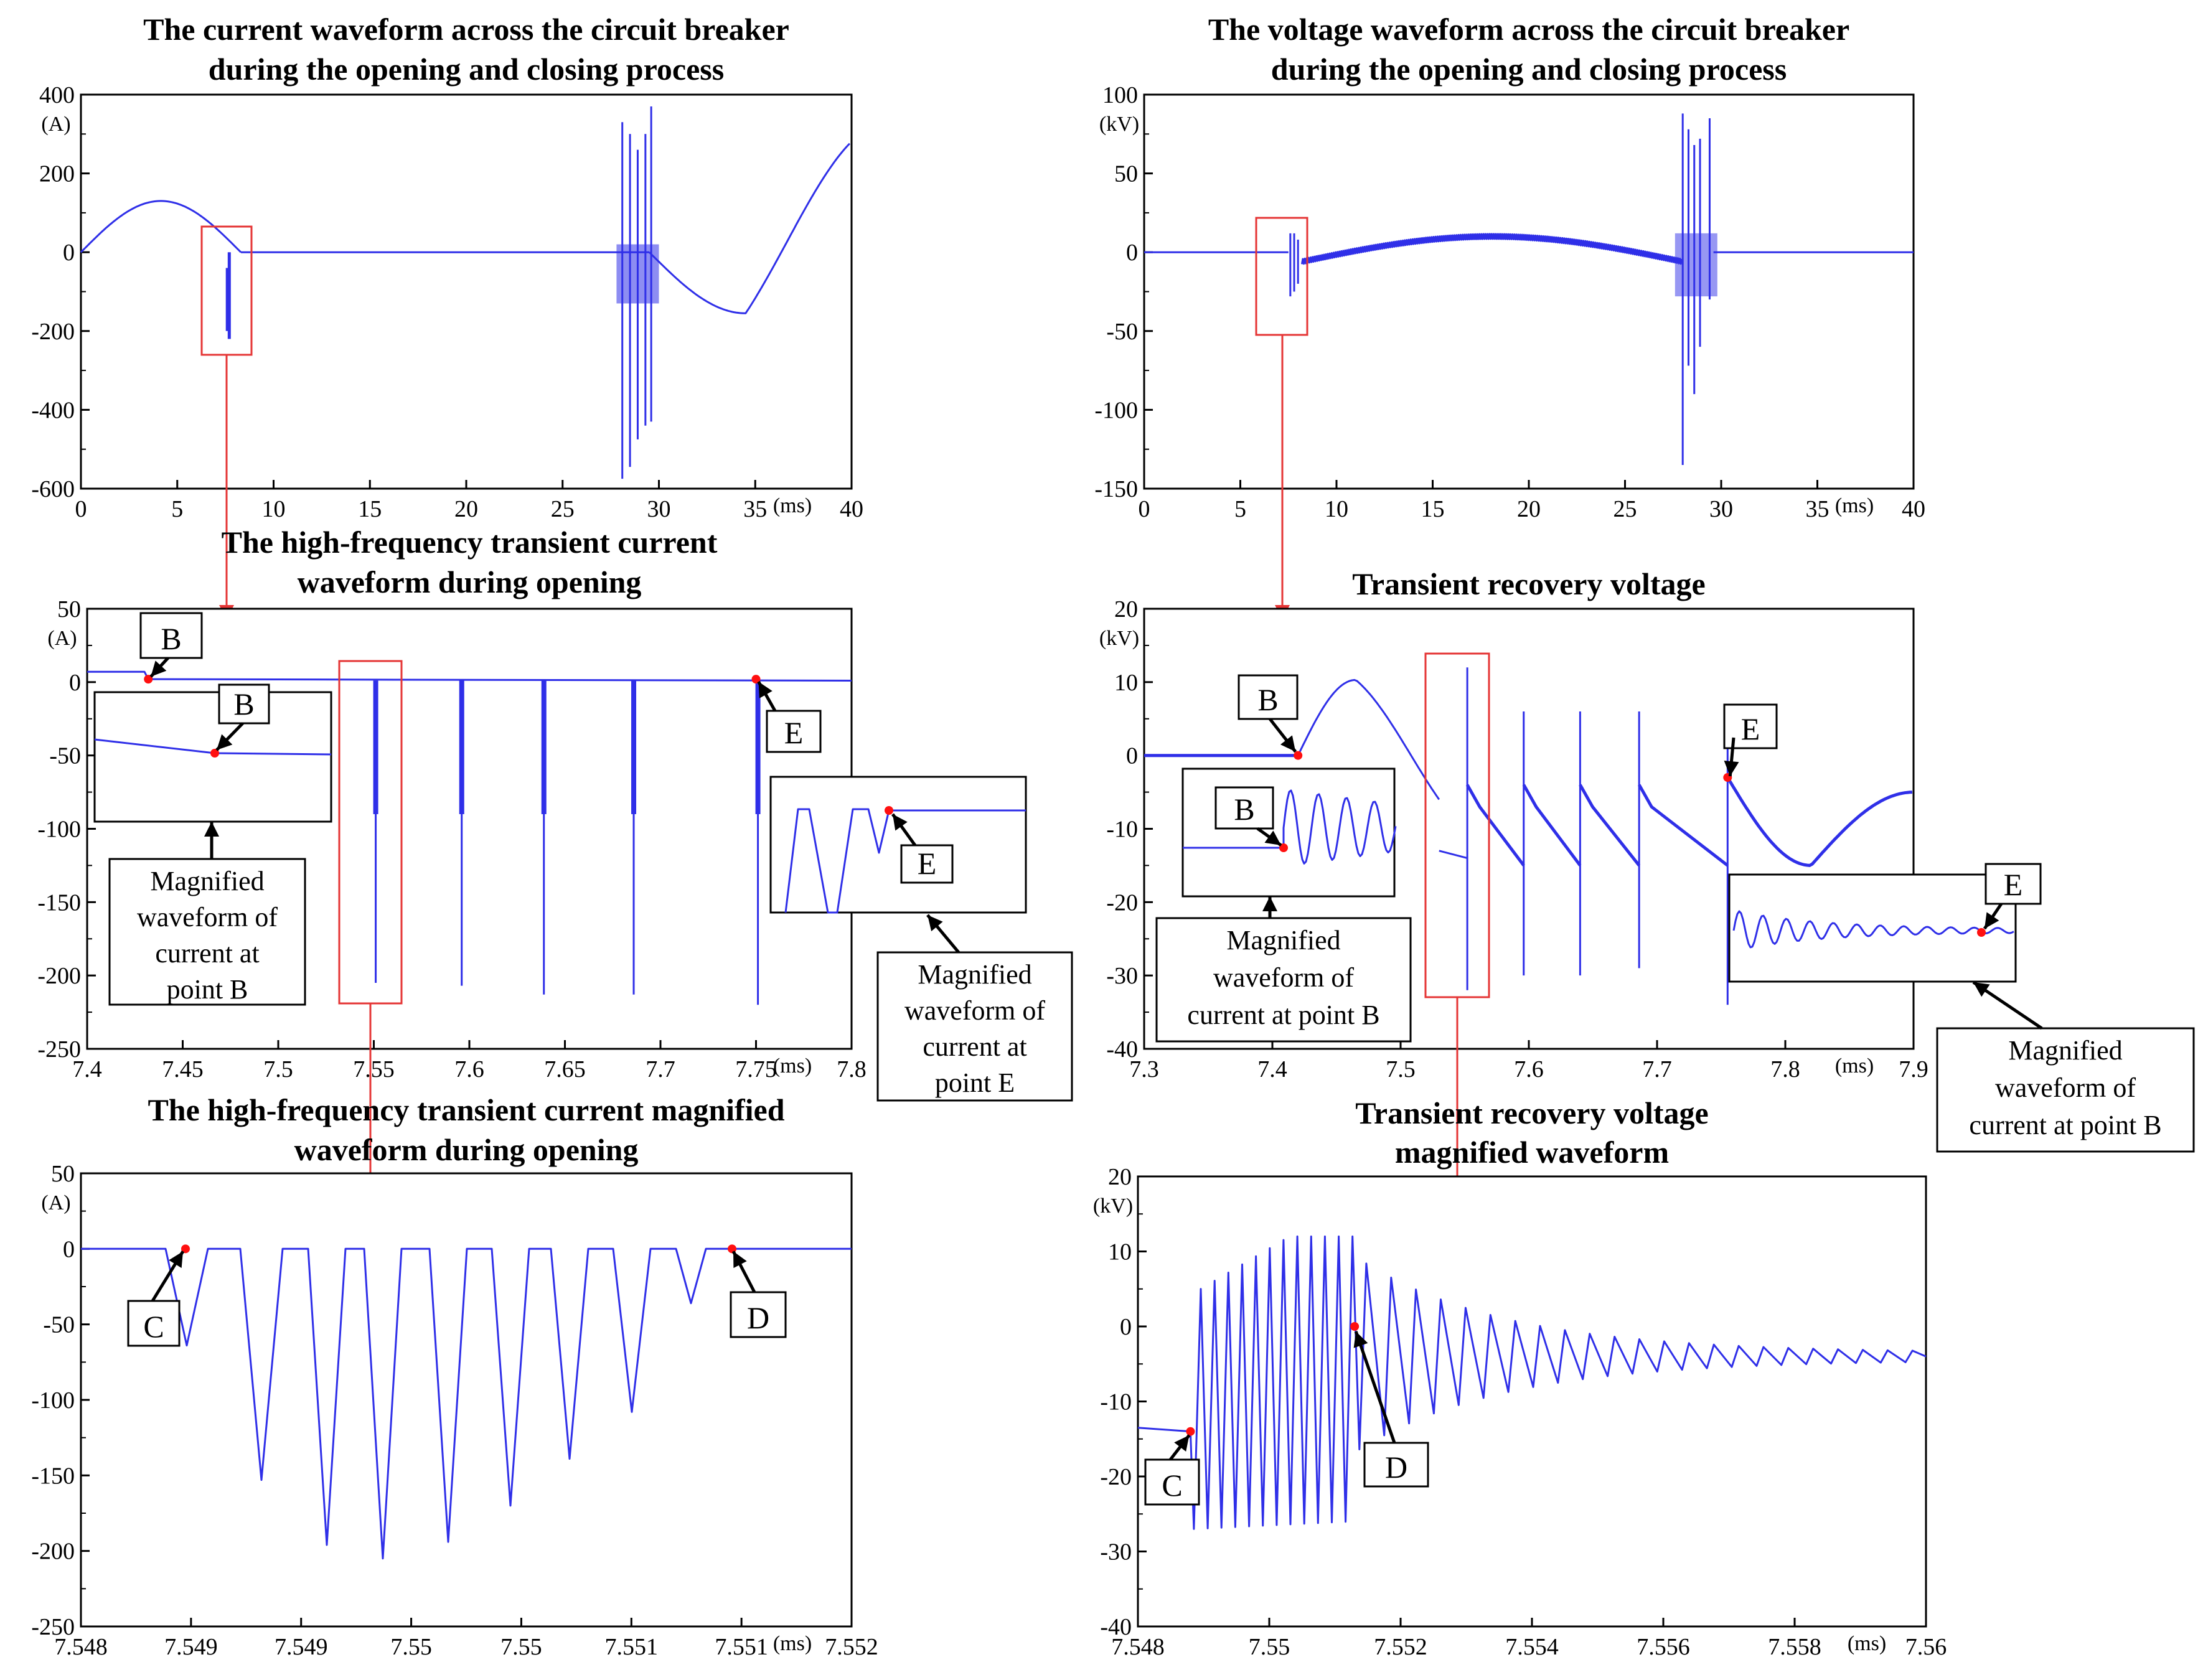 The height and width of the screenshot is (1680, 2203). I want to click on x-tick-label: 7.9, so click(1913, 1069).